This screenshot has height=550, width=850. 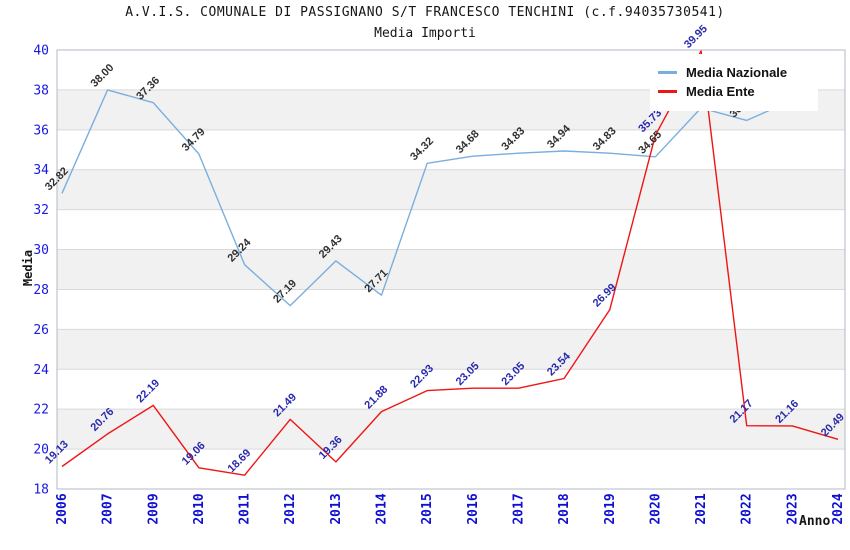 What do you see at coordinates (518, 508) in the screenshot?
I see `x-axis-tick: 2017` at bounding box center [518, 508].